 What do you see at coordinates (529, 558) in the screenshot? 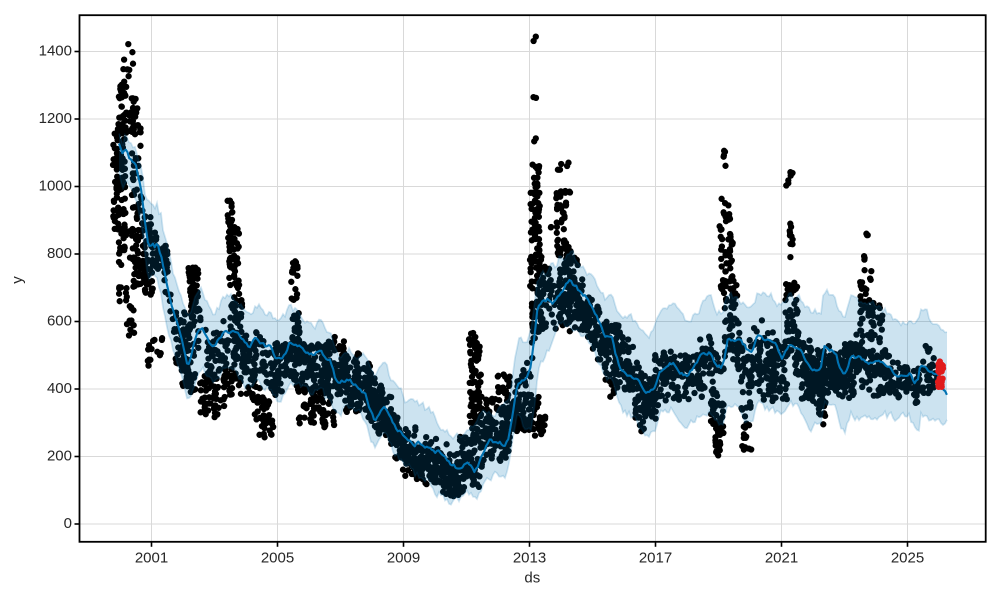
I see `svg-text: 2013` at bounding box center [529, 558].